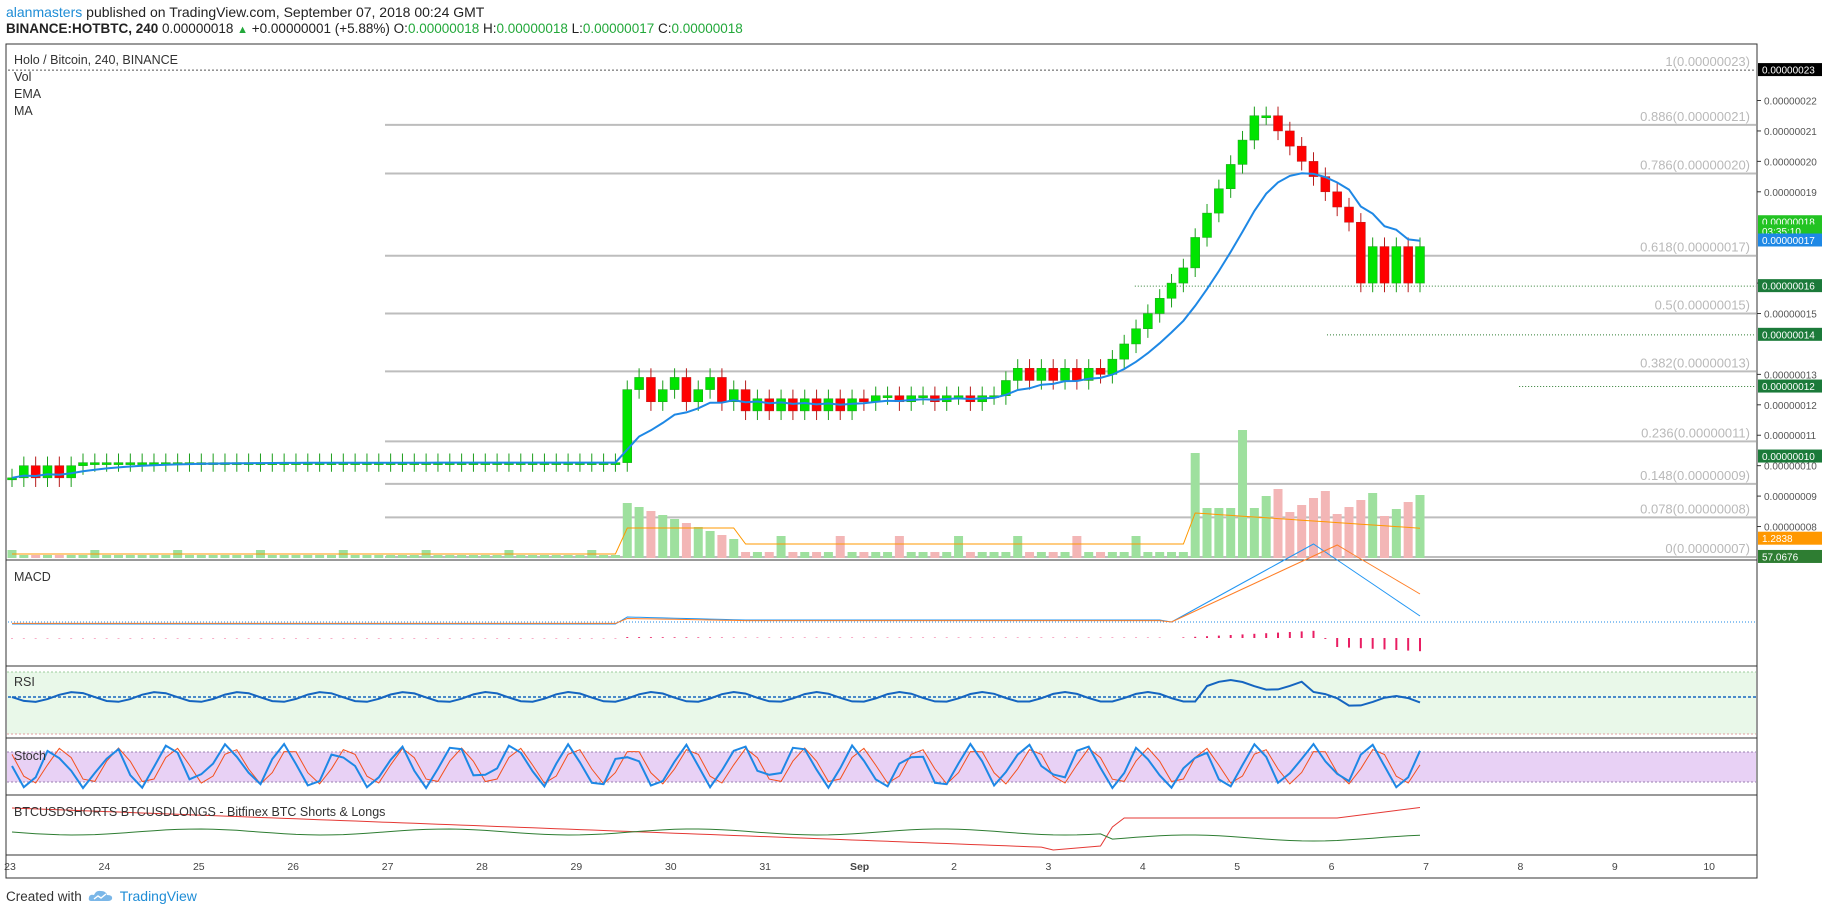 Image resolution: width=1828 pixels, height=916 pixels. Describe the element at coordinates (28, 94) in the screenshot. I see `legend-ema: EMA` at that location.